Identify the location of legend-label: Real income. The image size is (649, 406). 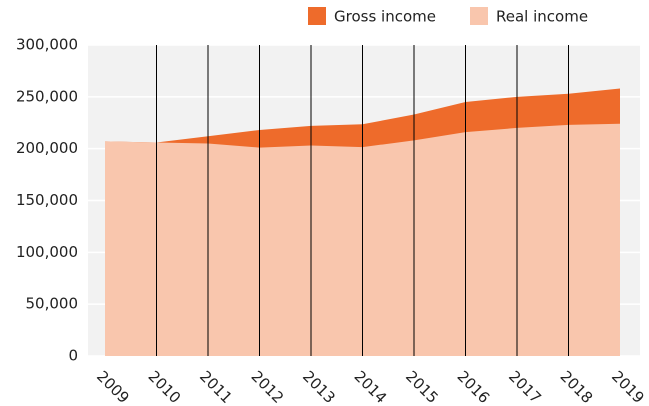
(542, 17).